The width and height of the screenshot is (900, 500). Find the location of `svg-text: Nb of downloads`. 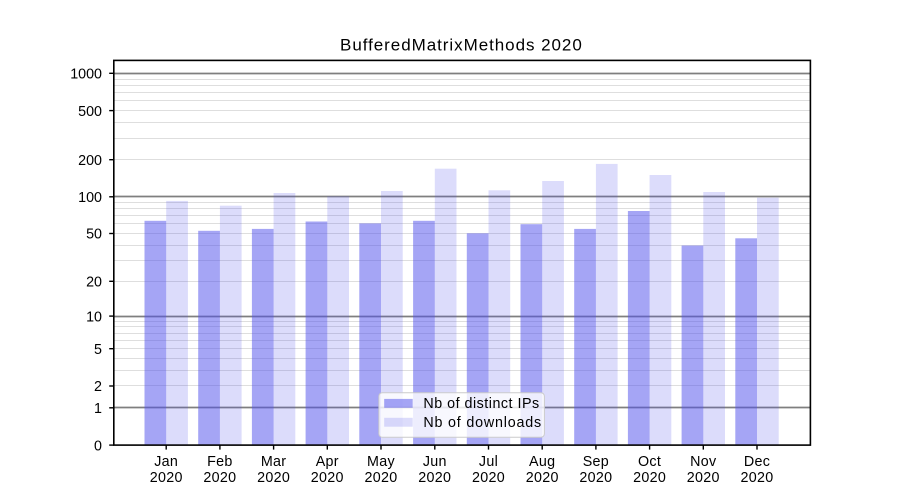

svg-text: Nb of downloads is located at coordinates (482, 423).